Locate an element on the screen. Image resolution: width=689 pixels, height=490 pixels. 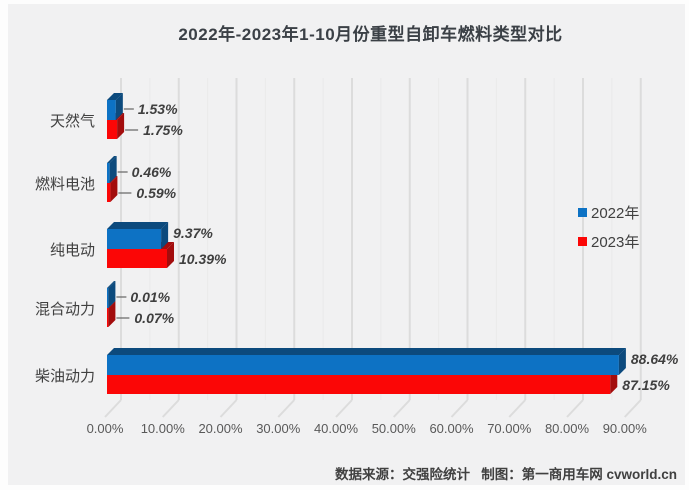
value-label-2022: 0.01% is located at coordinates (150, 297).